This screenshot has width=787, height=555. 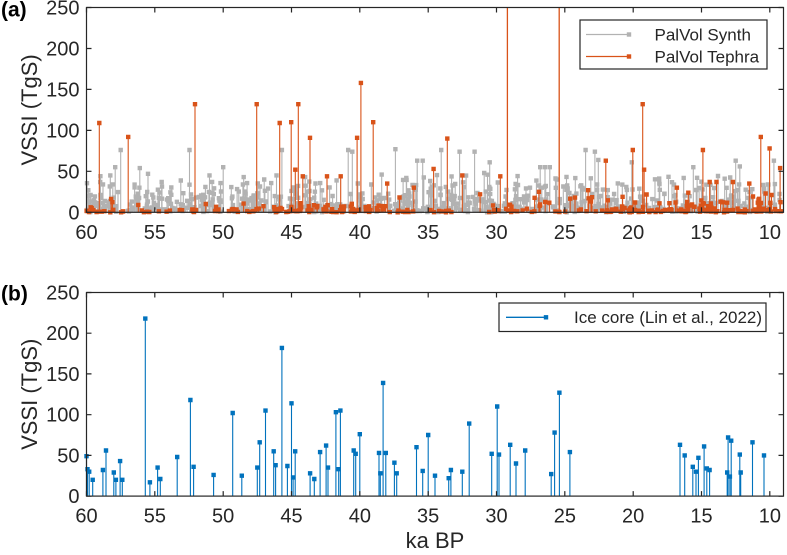 I want to click on svg-text: Ice core (Lin et al., 2022), so click(x=668, y=317).